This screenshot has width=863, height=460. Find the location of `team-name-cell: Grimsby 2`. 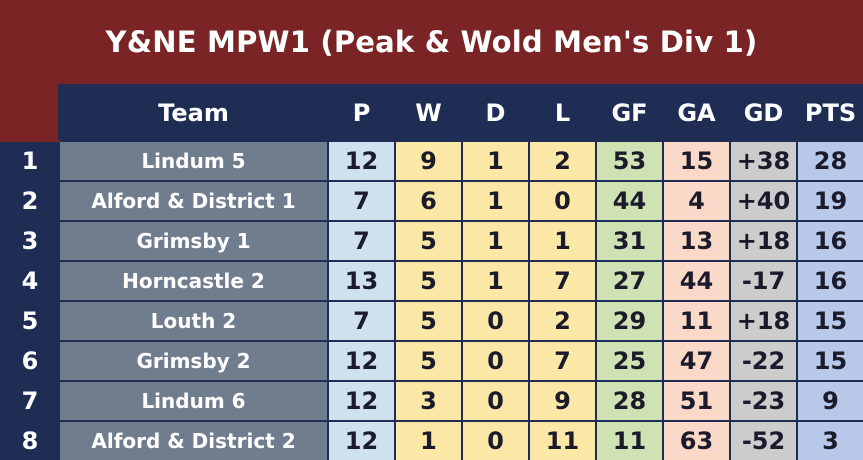

team-name-cell: Grimsby 2 is located at coordinates (193, 361).